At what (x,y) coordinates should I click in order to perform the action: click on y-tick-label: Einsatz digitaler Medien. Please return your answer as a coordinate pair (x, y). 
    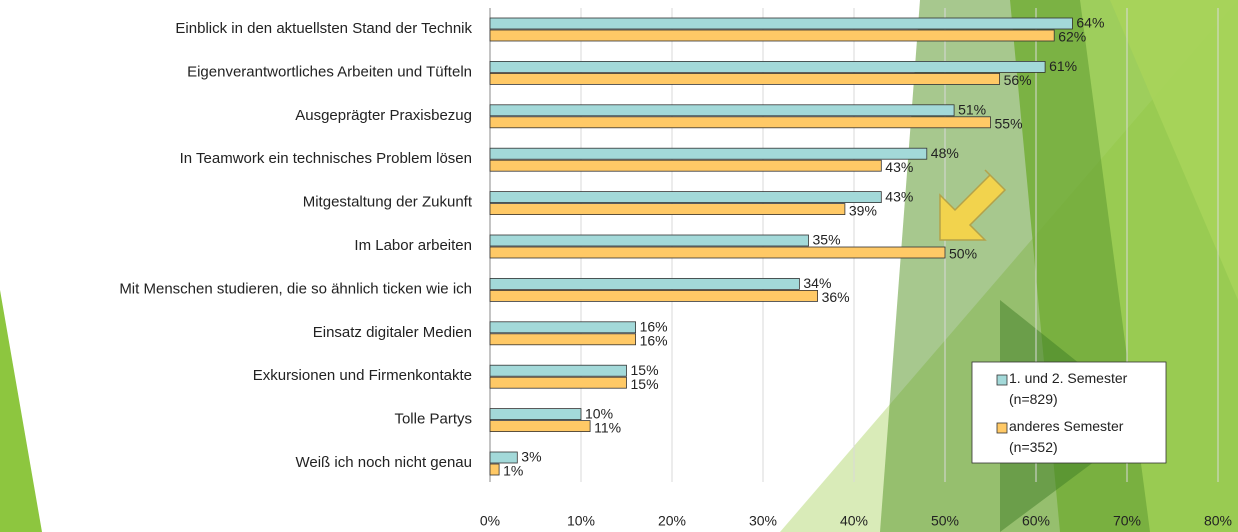
    Looking at the image, I should click on (392, 332).